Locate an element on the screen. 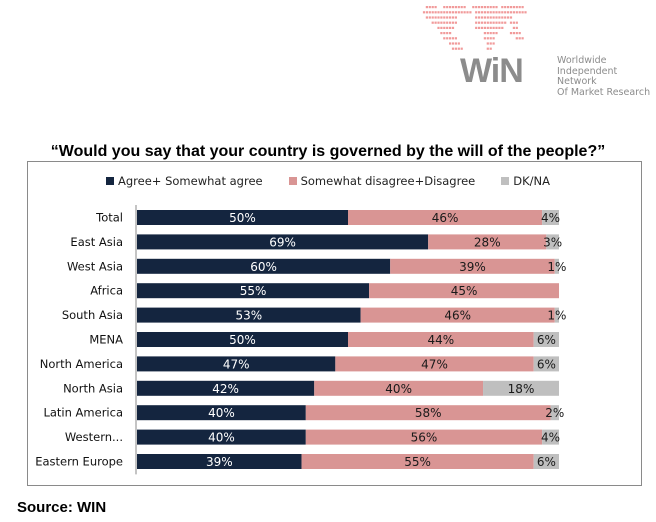 The image size is (656, 522). legend-swatch is located at coordinates (292, 181).